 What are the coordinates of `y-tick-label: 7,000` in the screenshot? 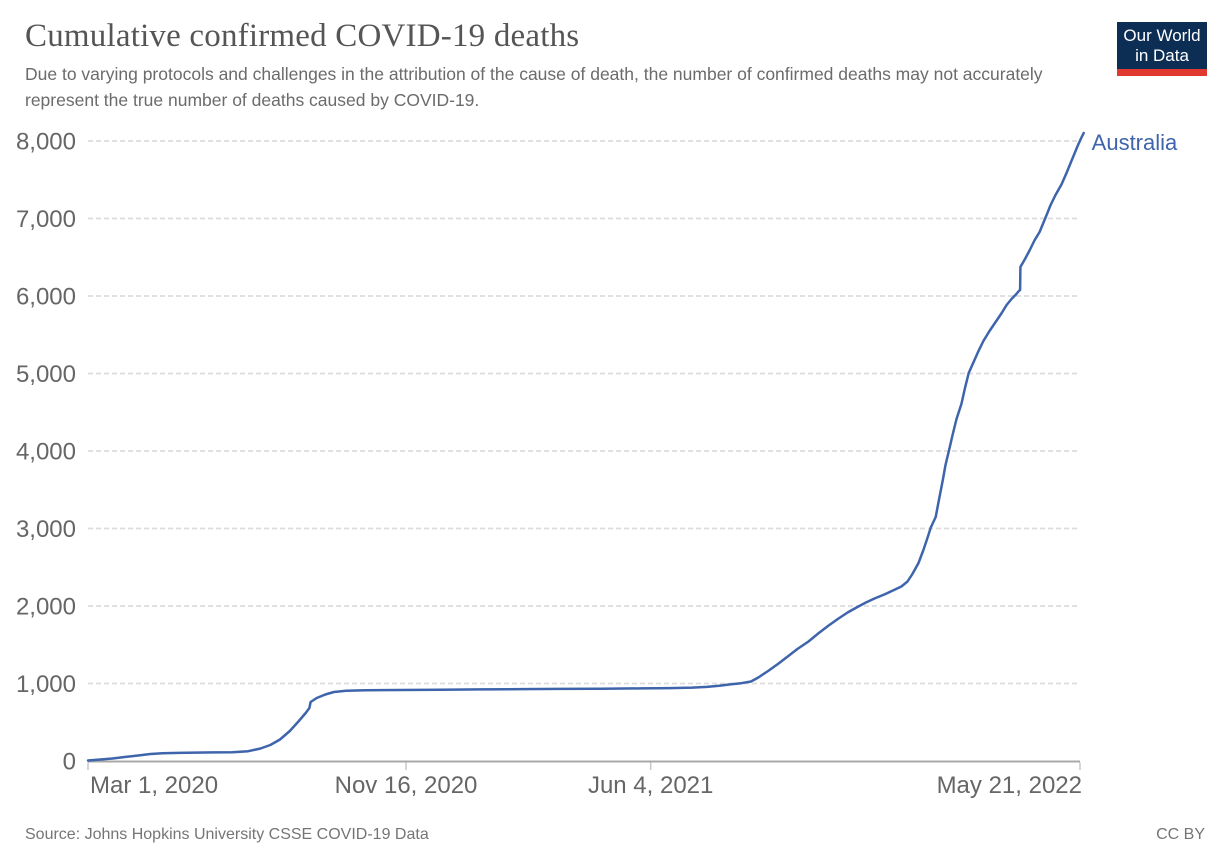 It's located at (46, 219).